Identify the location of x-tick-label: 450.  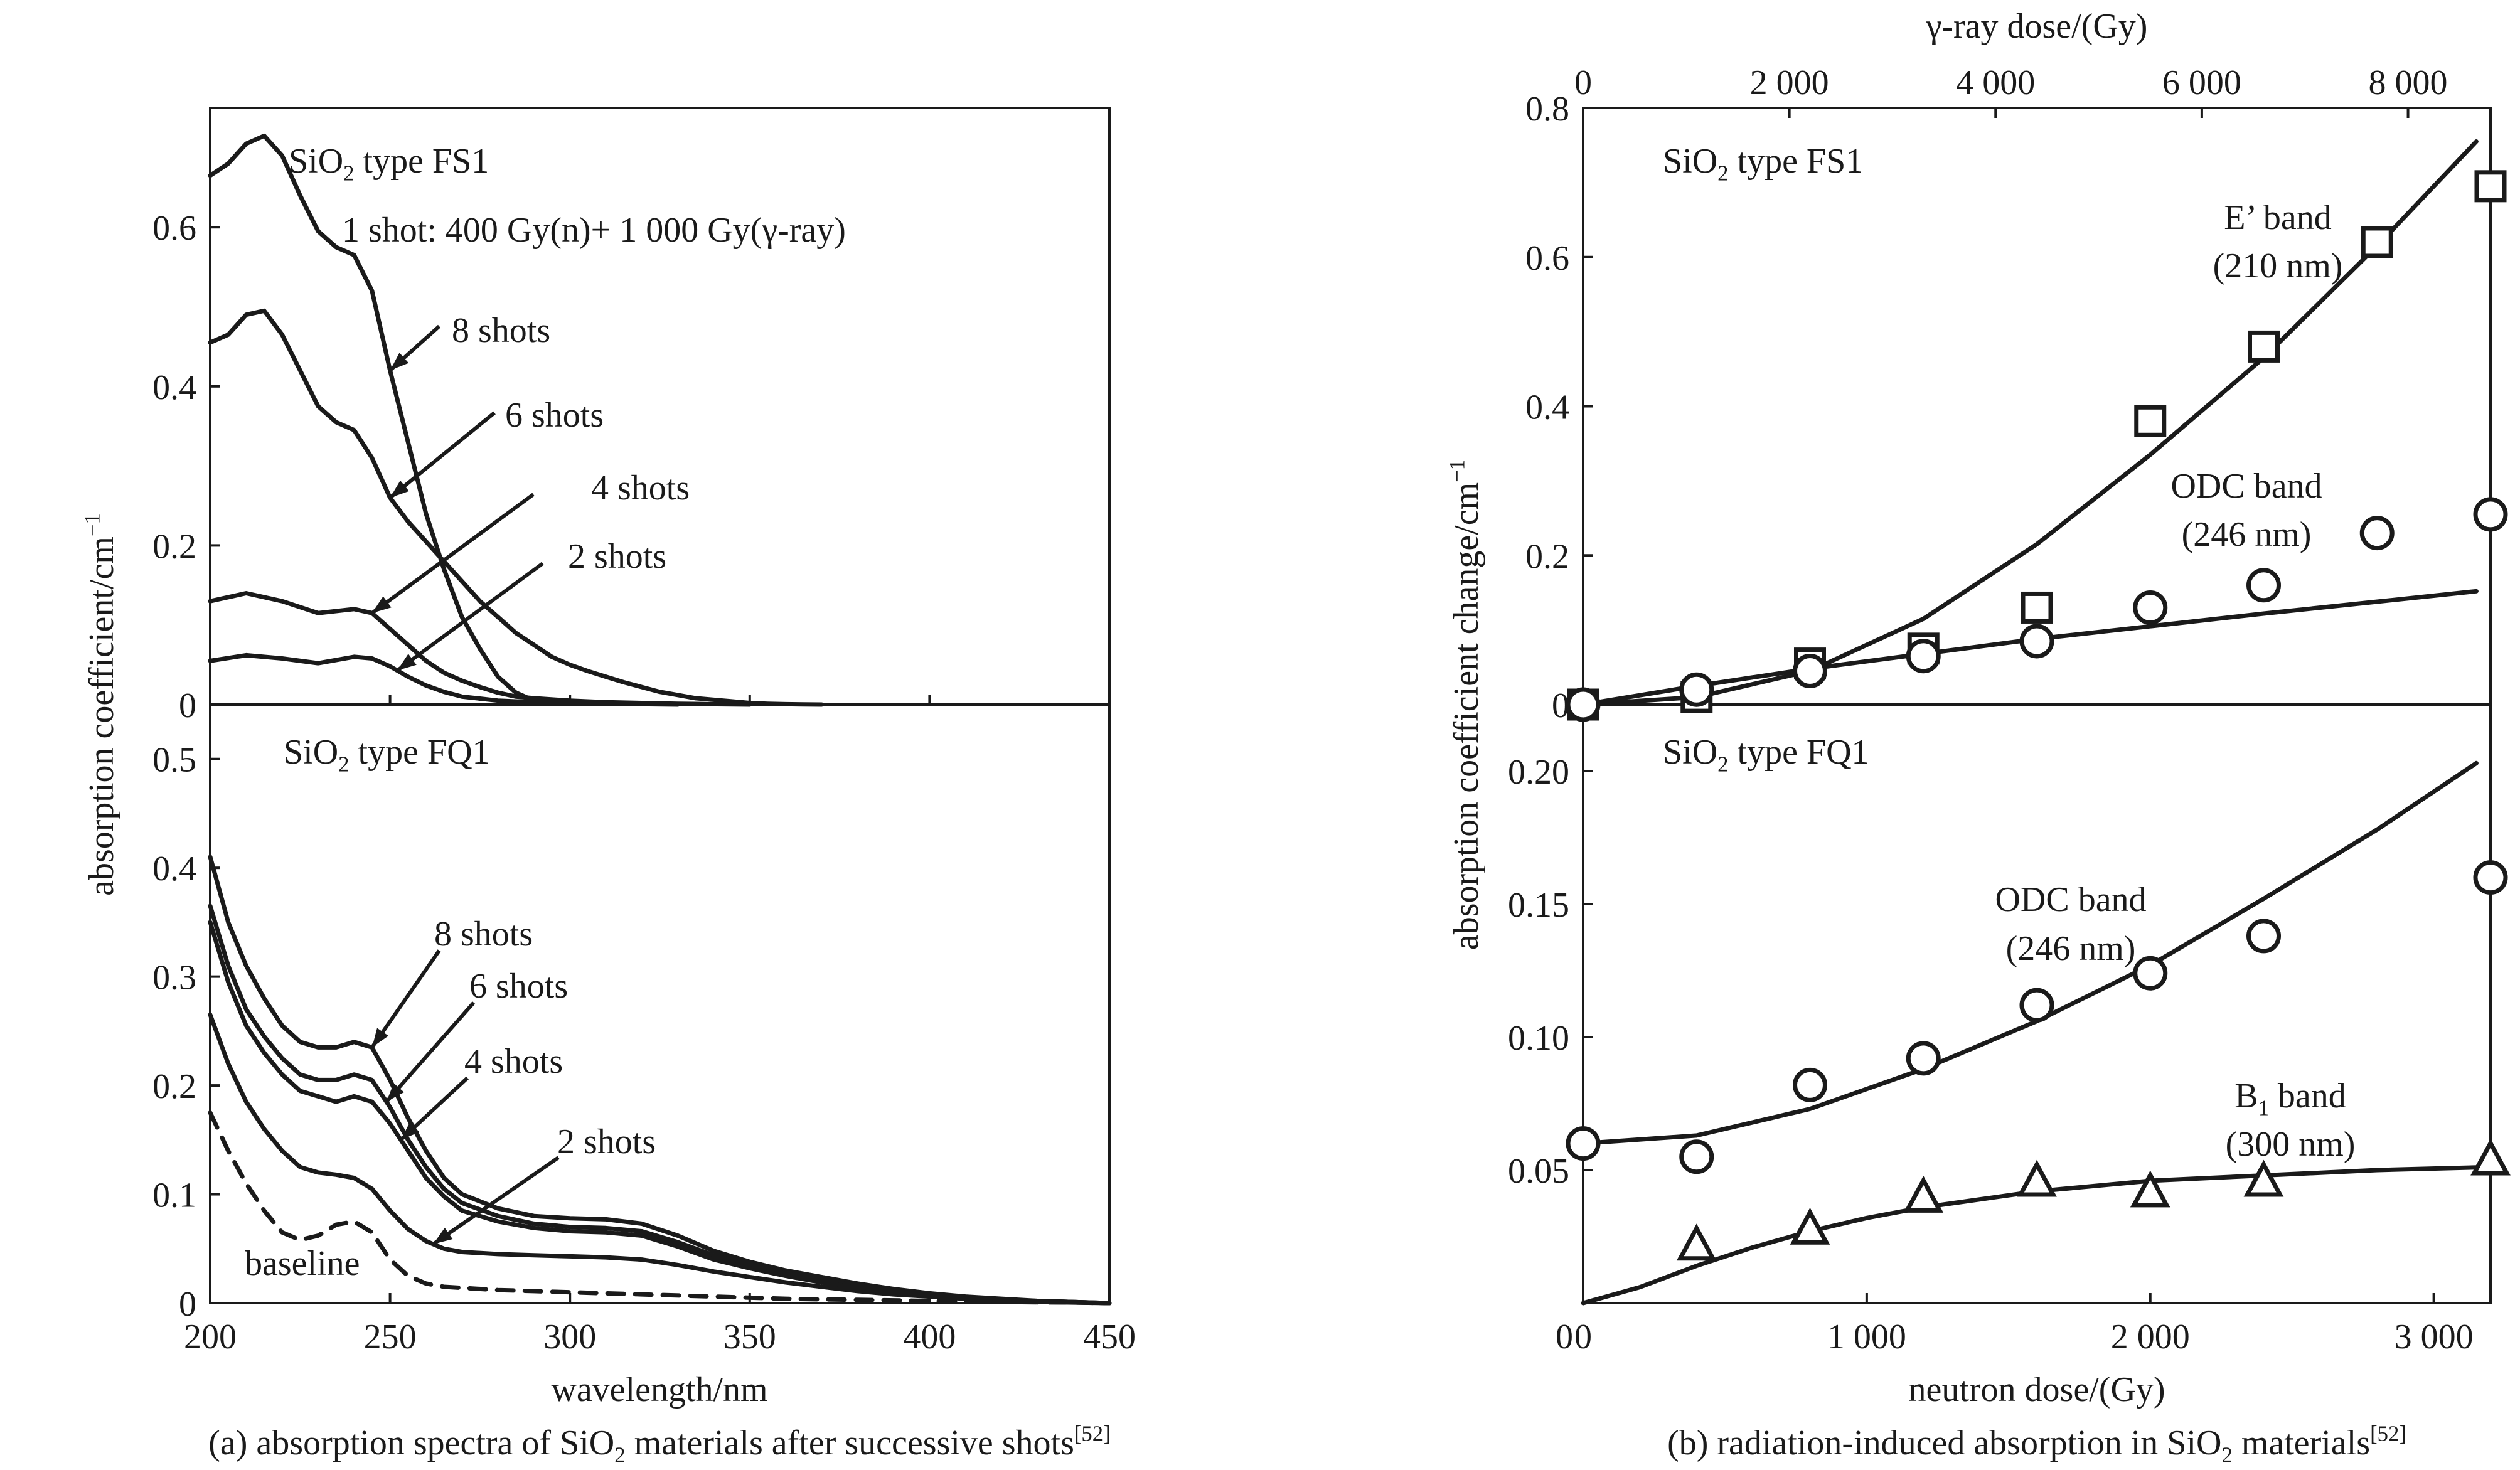
(1109, 1337).